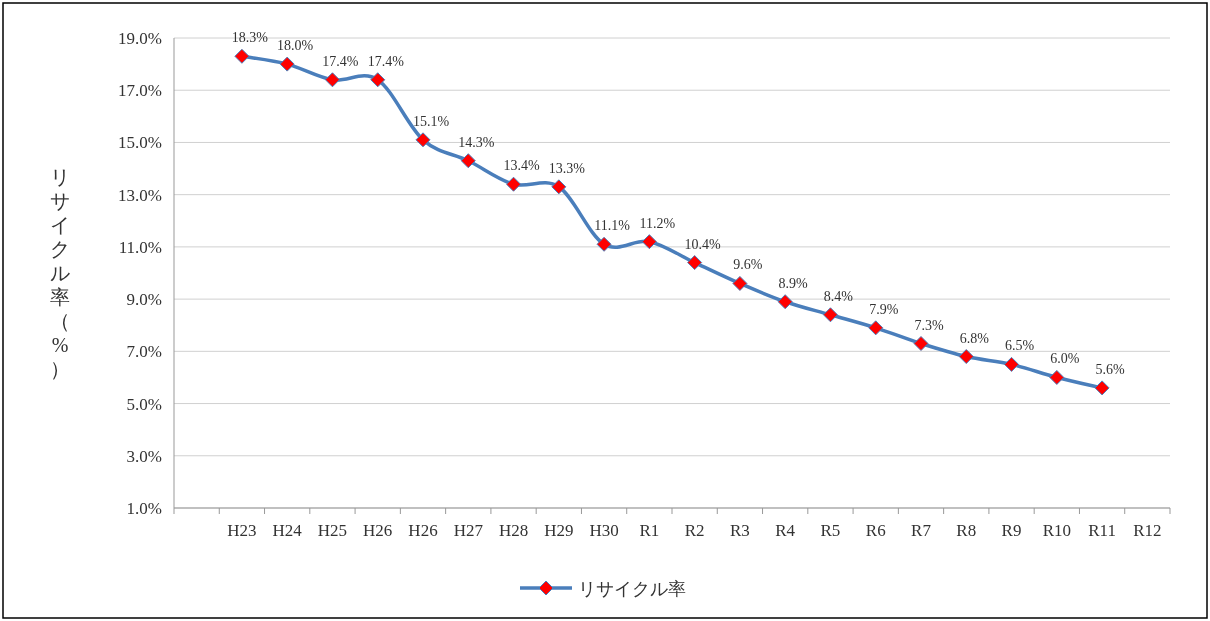 The image size is (1210, 621). Describe the element at coordinates (250, 38) in the screenshot. I see `data-label: 18.3%` at that location.